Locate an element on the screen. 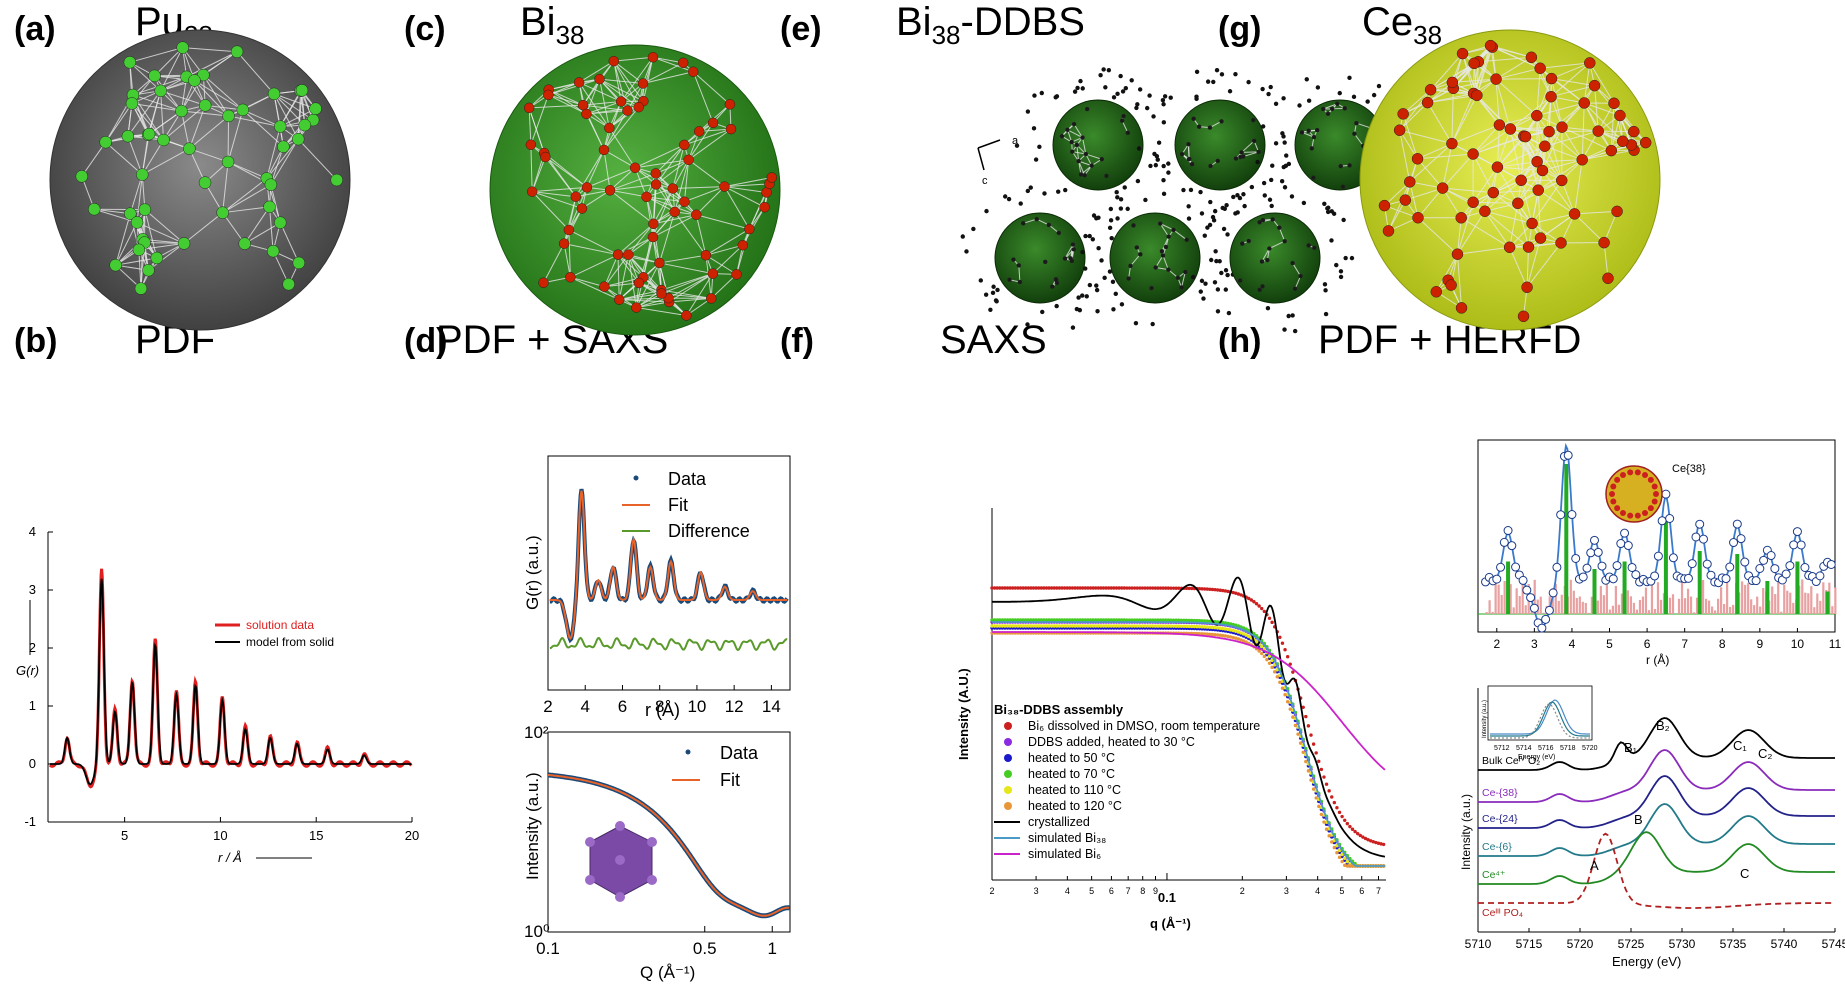 This screenshot has height=993, width=1845. f-series-line is located at coordinates (1189, 717).